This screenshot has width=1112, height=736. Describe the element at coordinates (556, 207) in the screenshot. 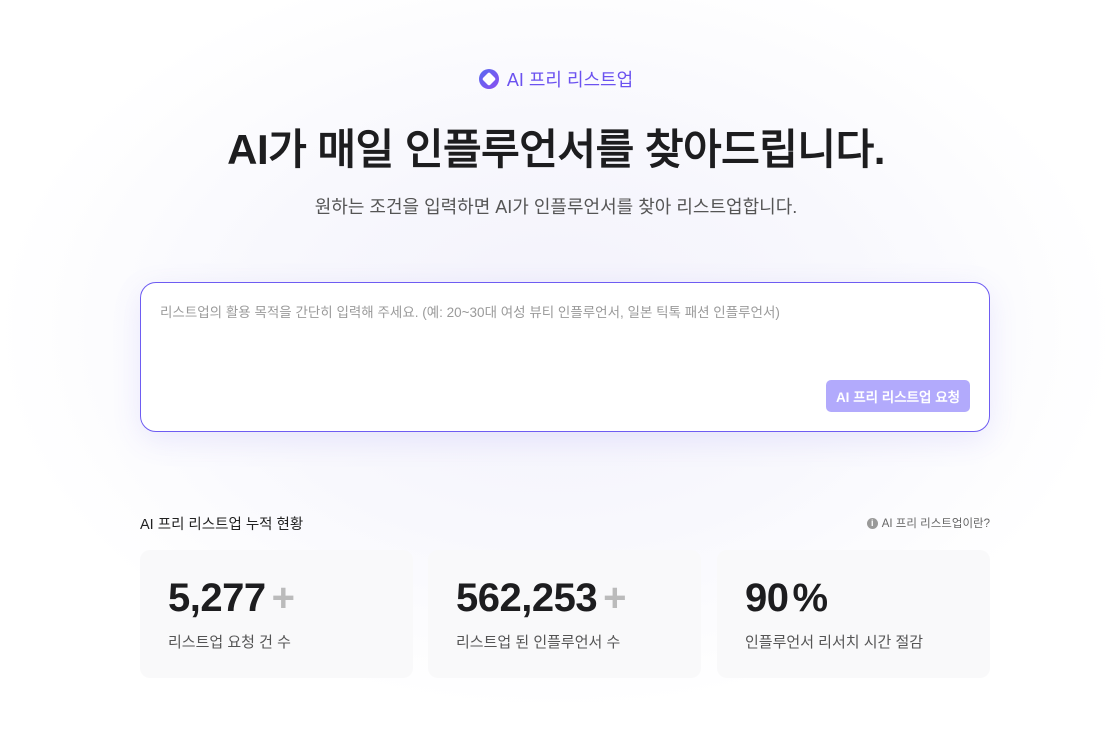

I see `page-subtitle: 원하는 조건을 입력하면 AI가 인플루언서를 찾아 리스트업합니다.` at that location.